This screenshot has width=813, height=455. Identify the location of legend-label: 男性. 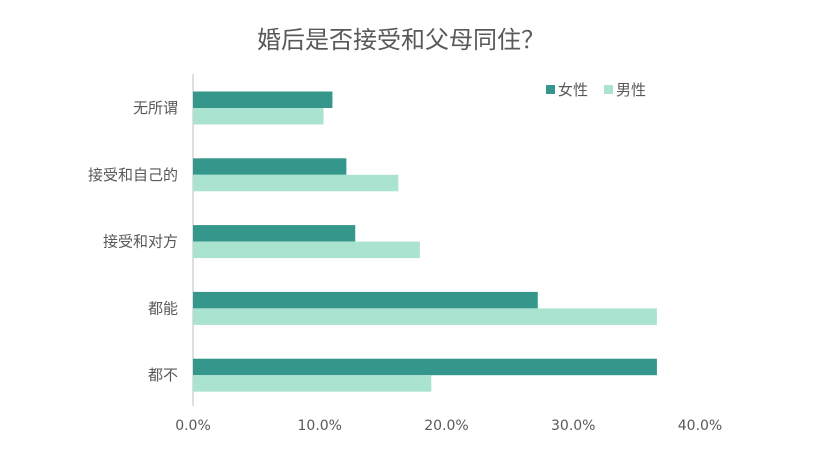
(631, 90).